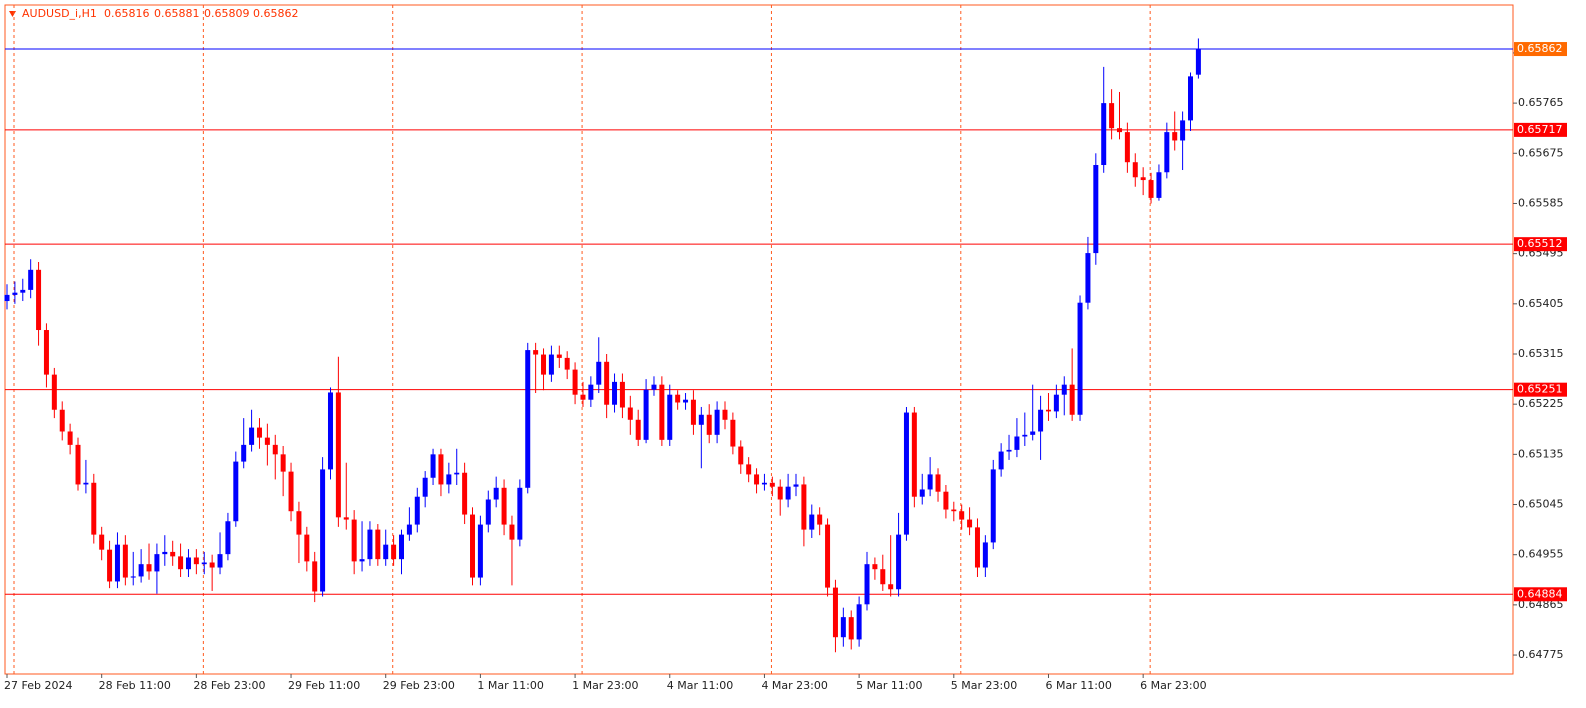 This screenshot has height=708, width=1586. I want to click on x-tick-label: 1 Mar 11:00, so click(510, 685).